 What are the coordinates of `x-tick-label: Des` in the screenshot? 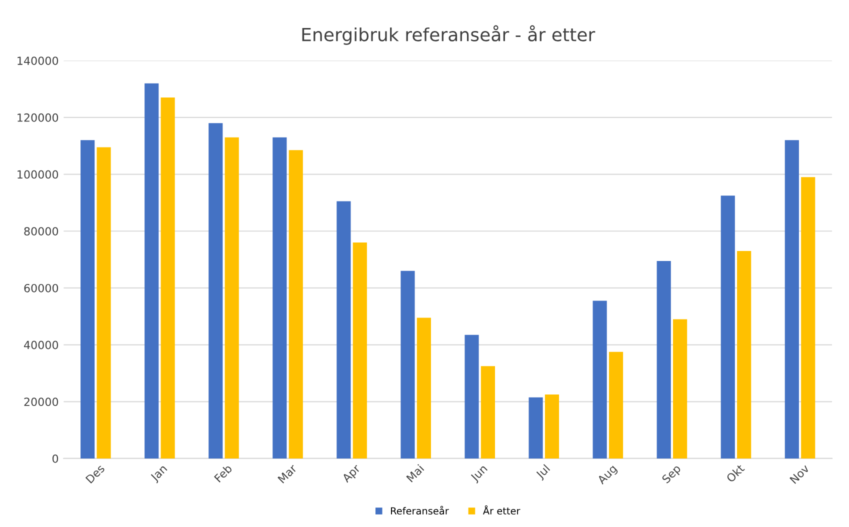 It's located at (95, 474).